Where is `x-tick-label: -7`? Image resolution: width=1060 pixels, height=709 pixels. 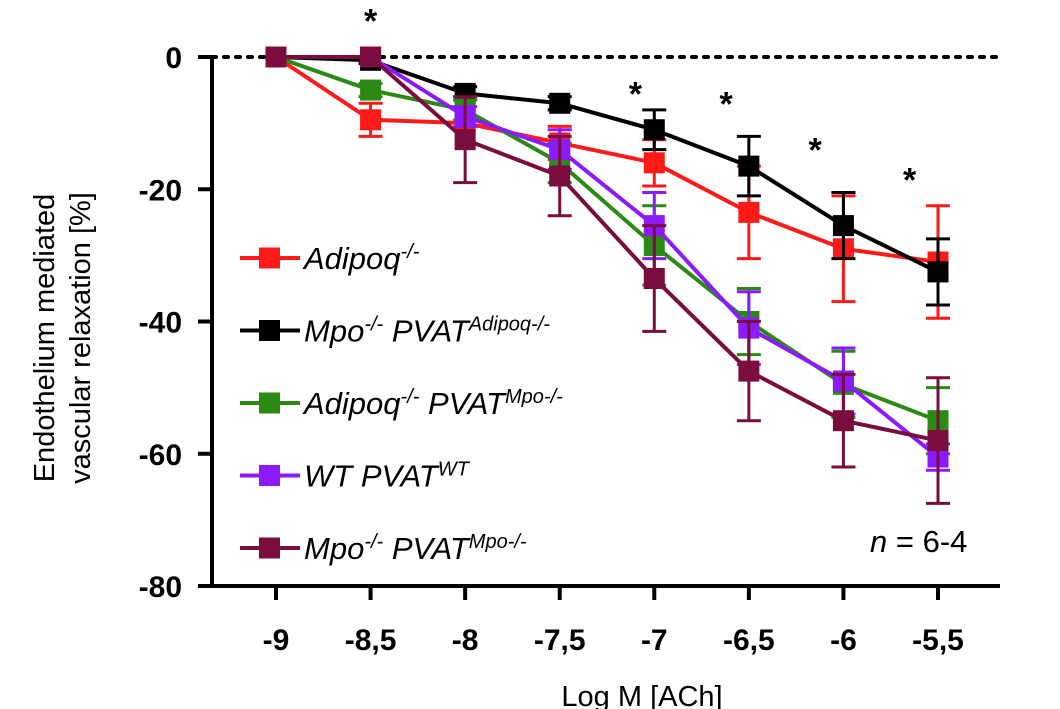 x-tick-label: -7 is located at coordinates (654, 640).